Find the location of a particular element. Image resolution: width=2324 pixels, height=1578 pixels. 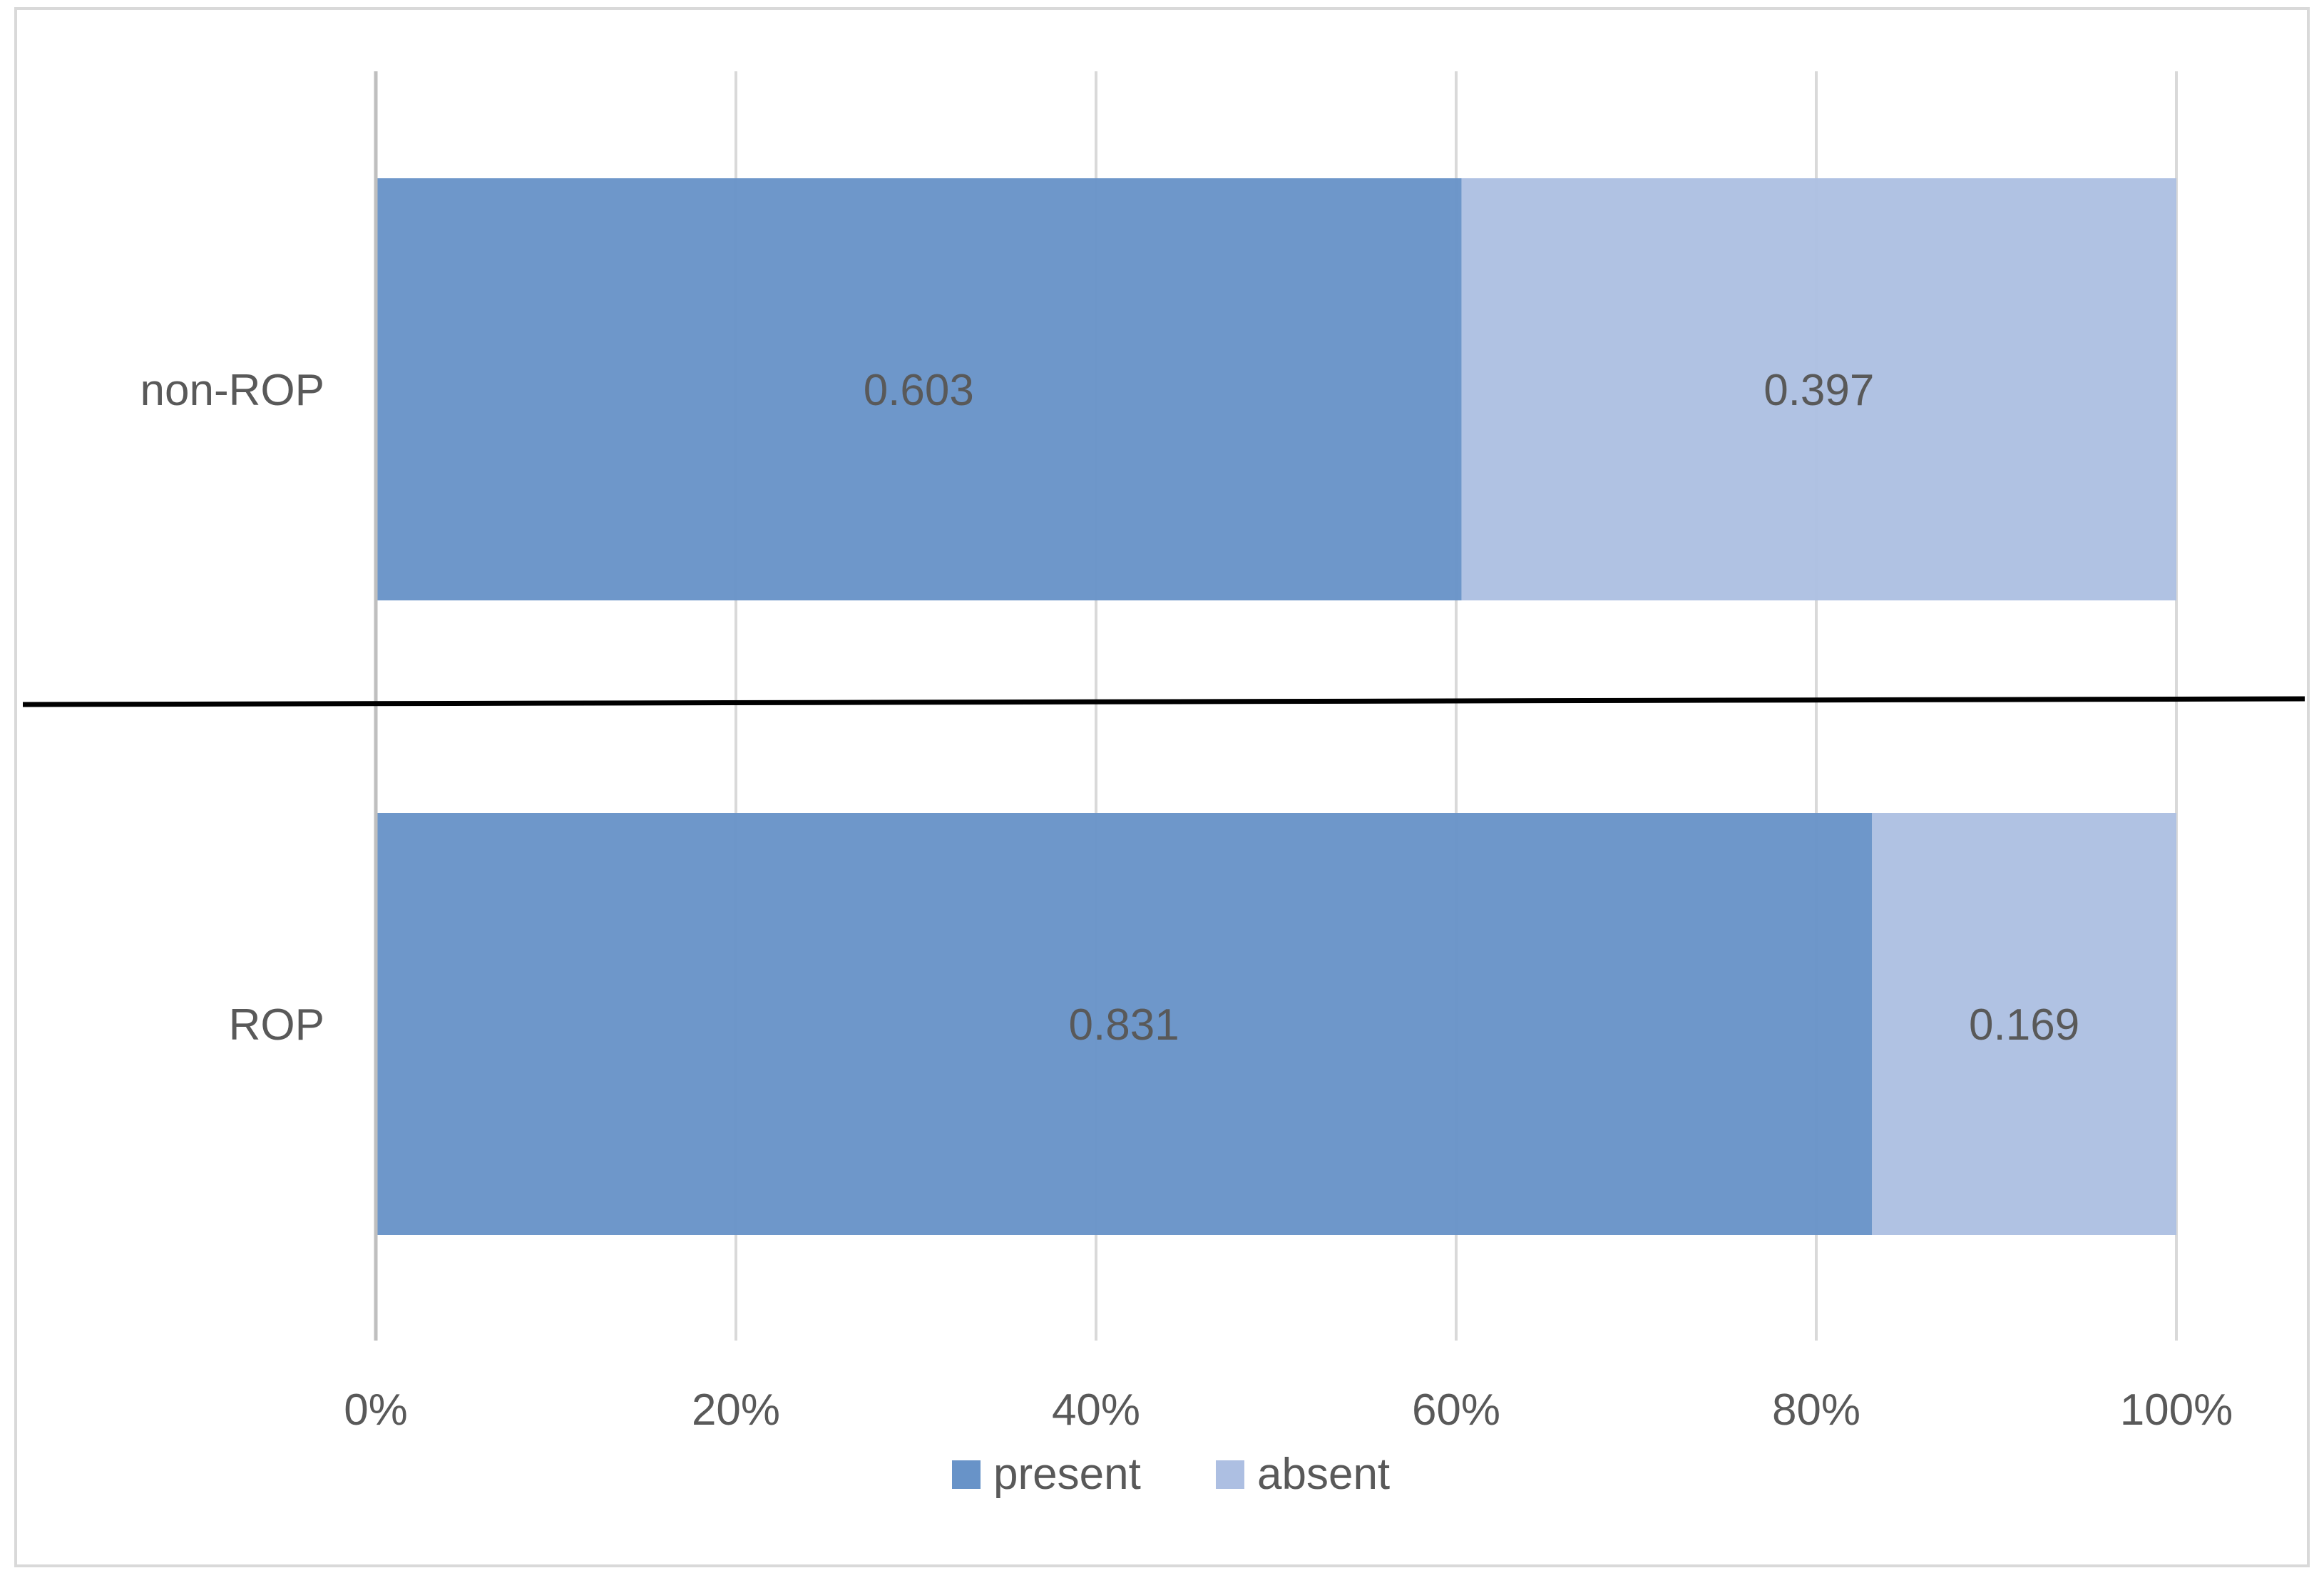

category-separator-line is located at coordinates (1163, 701).